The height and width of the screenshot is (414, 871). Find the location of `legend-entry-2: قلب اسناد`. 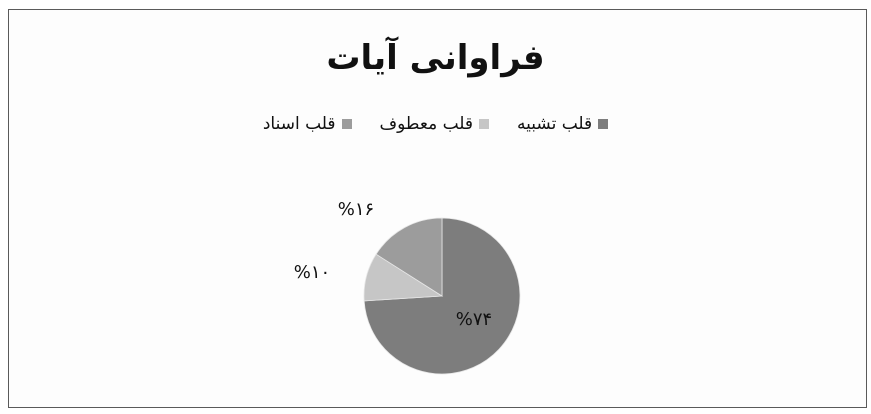

legend-entry-2: قلب اسناد is located at coordinates (307, 124).